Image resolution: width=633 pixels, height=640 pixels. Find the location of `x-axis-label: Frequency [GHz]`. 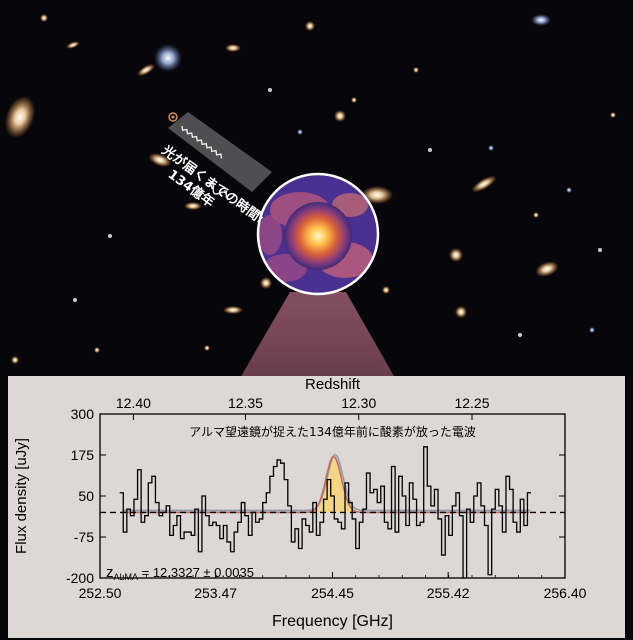

x-axis-label: Frequency [GHz] is located at coordinates (332, 621).